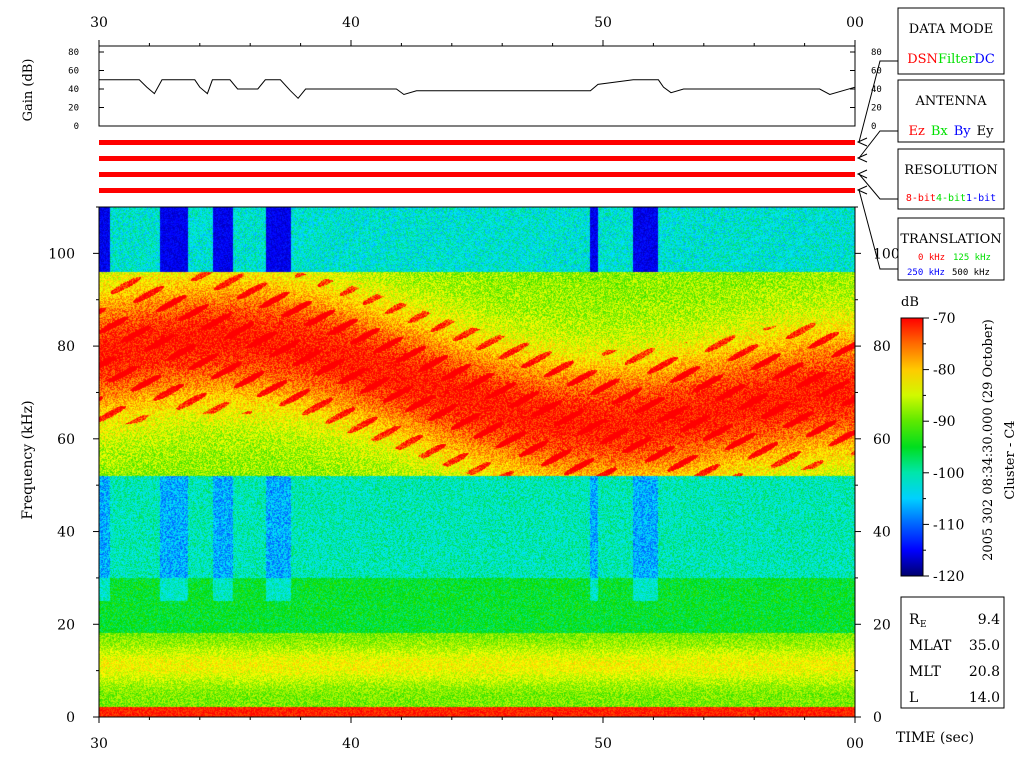 The image size is (1024, 768). Describe the element at coordinates (603, 23) in the screenshot. I see `time-tick-label-top: 50` at that location.